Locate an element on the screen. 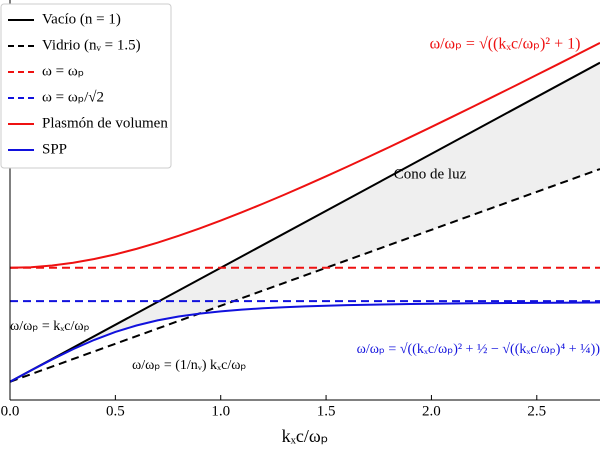 This screenshot has width=600, height=450. annotation: ω/ωₚ = √((kₓc/ωₚ)² + 1) is located at coordinates (505, 44).